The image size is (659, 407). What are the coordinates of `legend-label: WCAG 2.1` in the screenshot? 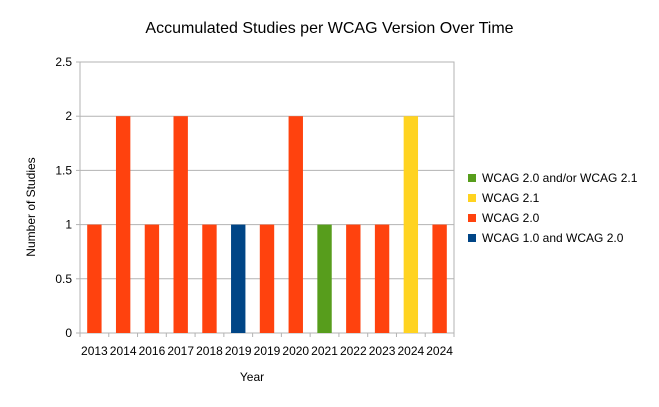 It's located at (511, 198).